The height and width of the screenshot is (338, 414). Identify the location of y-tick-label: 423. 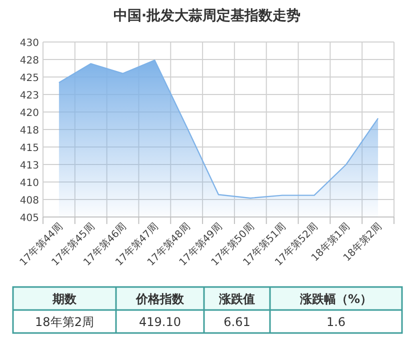
(29, 96).